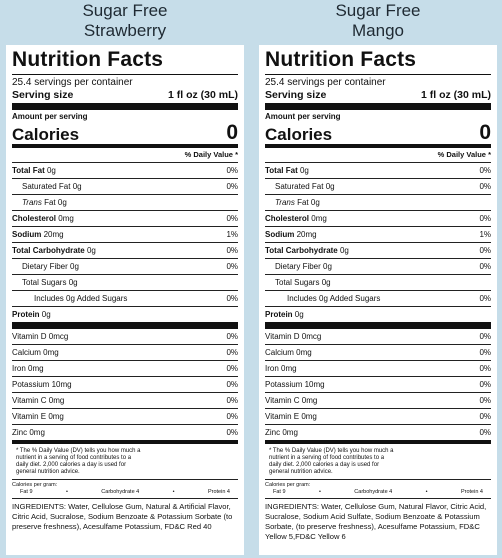  I want to click on added-sugars-text: Includes 0g Added Sugars, so click(334, 298).